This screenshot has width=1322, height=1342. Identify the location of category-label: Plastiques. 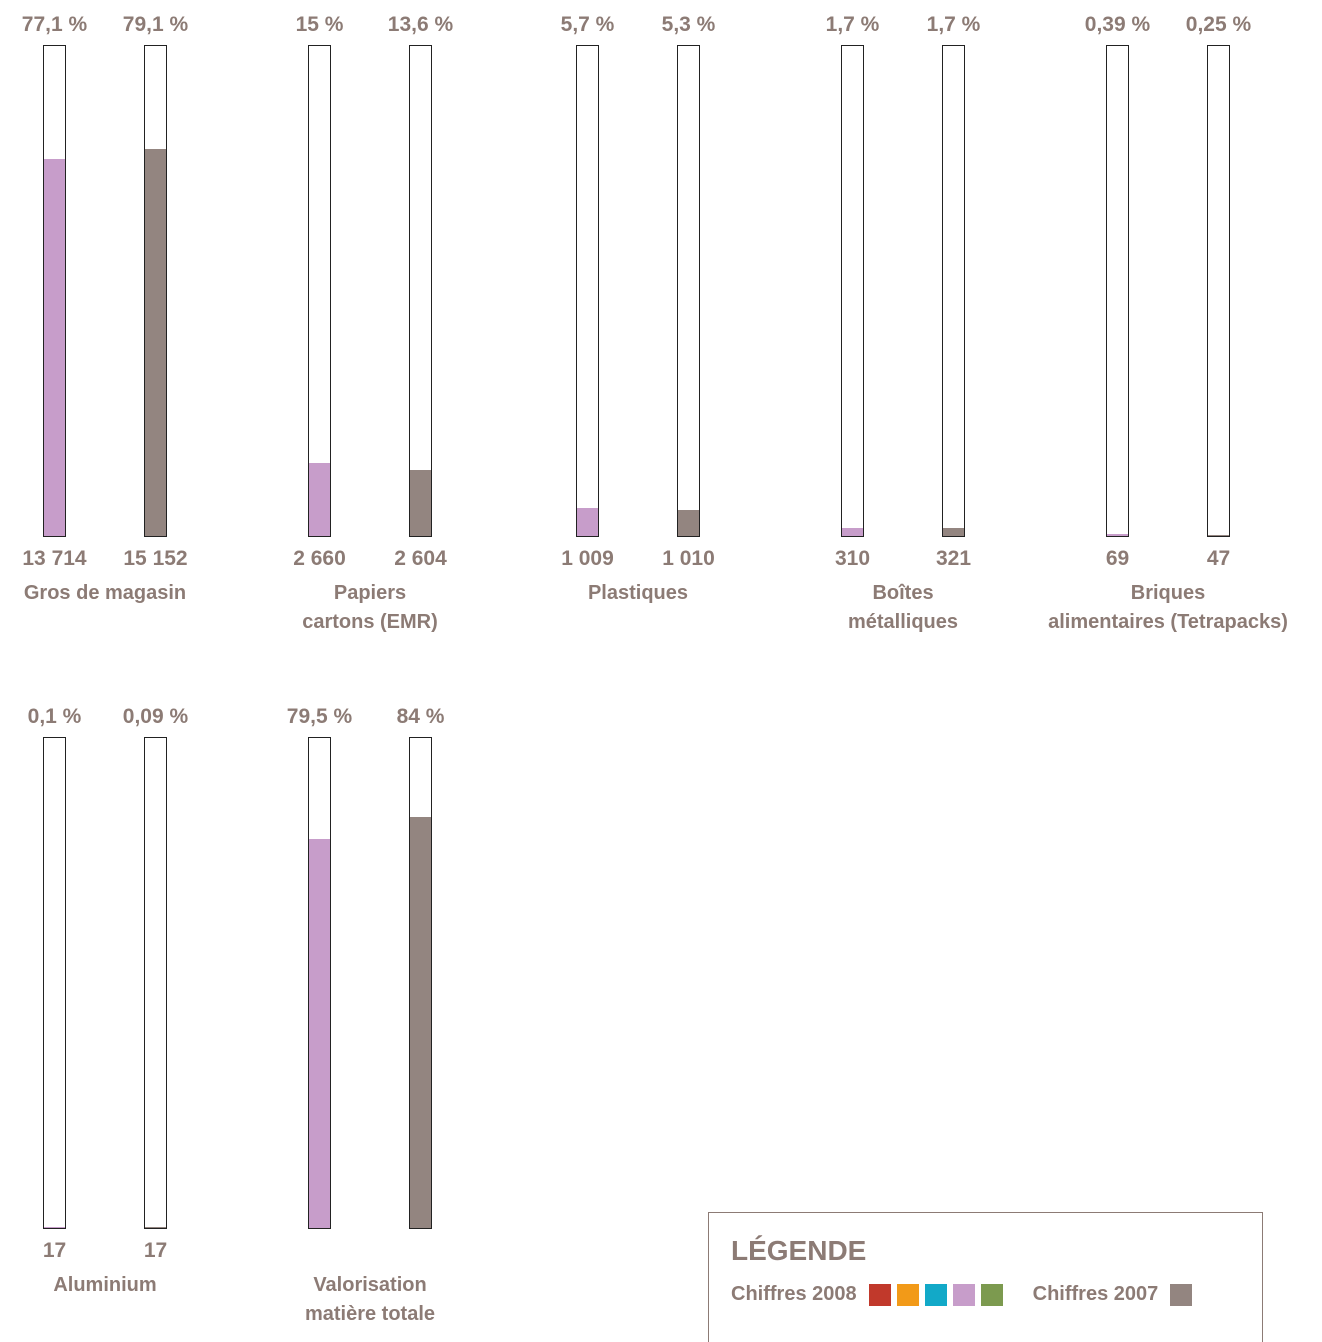
(638, 593).